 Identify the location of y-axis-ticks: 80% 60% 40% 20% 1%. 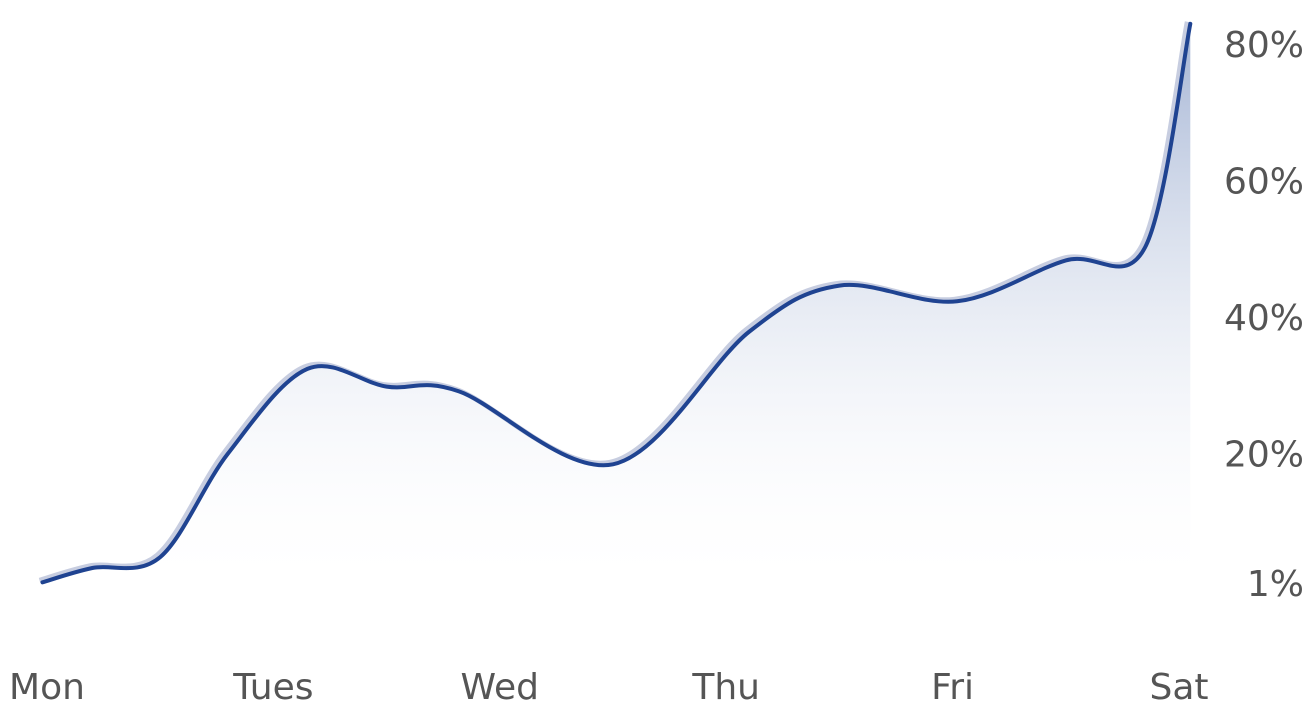
(1264, 315).